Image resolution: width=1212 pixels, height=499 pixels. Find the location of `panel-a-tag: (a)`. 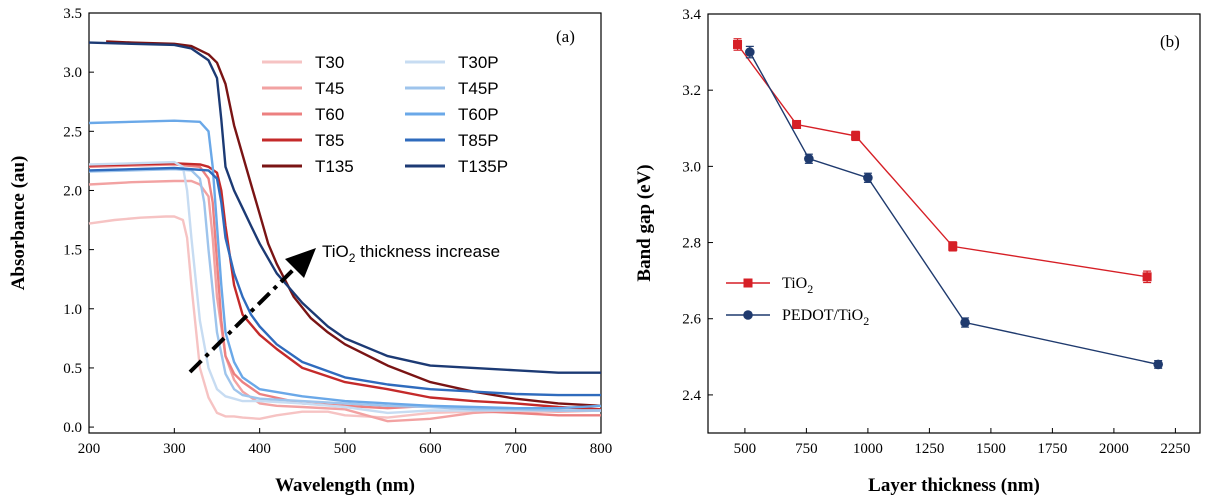

panel-a-tag: (a) is located at coordinates (565, 36).